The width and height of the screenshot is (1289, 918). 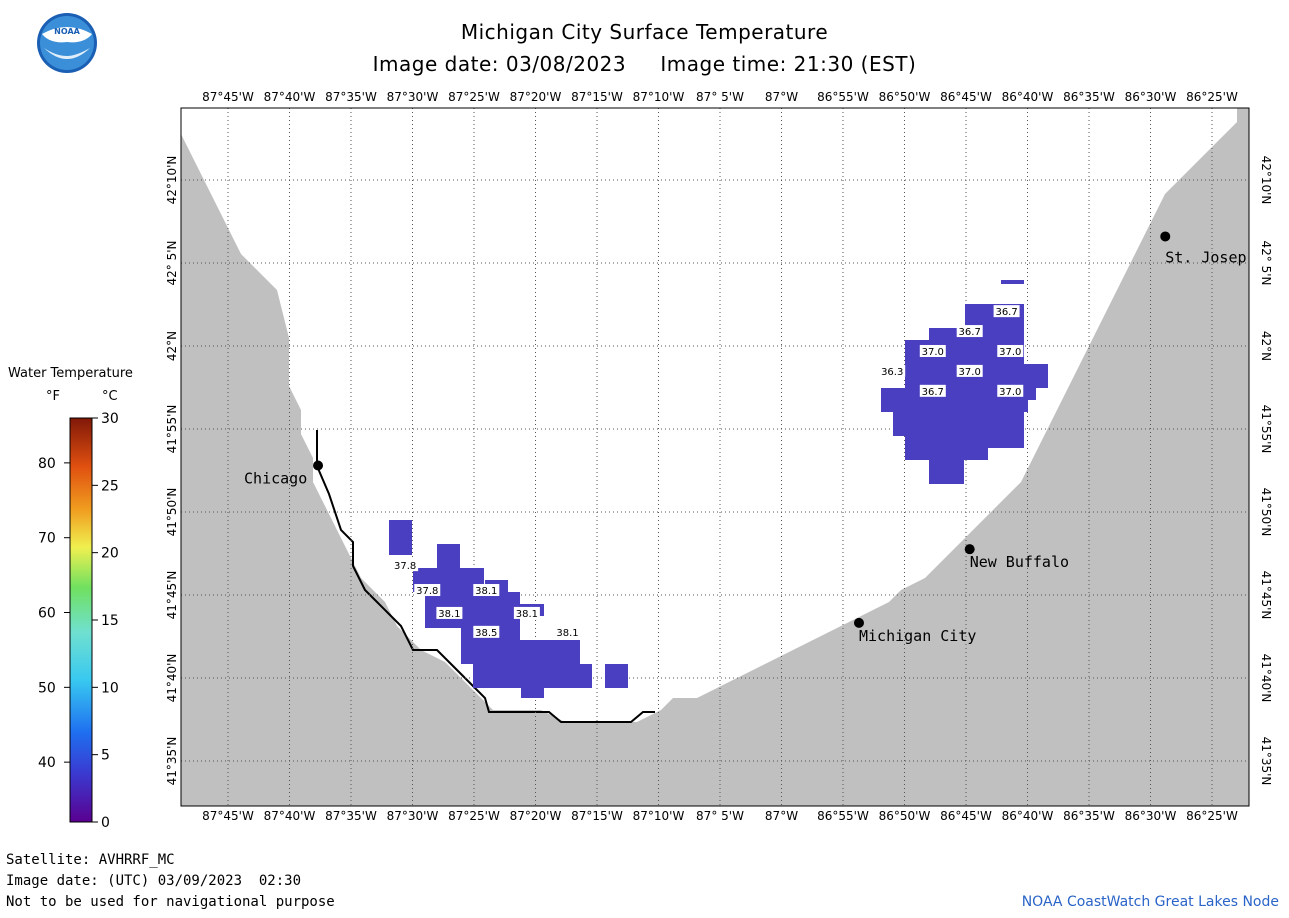 What do you see at coordinates (110, 419) in the screenshot?
I see `legend-label-c: 30` at bounding box center [110, 419].